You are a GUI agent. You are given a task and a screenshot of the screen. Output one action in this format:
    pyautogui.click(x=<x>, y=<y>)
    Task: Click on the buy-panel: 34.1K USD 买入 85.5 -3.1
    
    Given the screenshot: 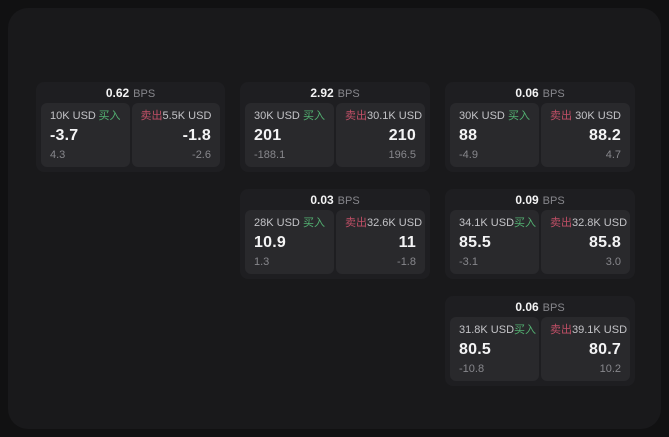 What is the action you would take?
    pyautogui.click(x=494, y=242)
    